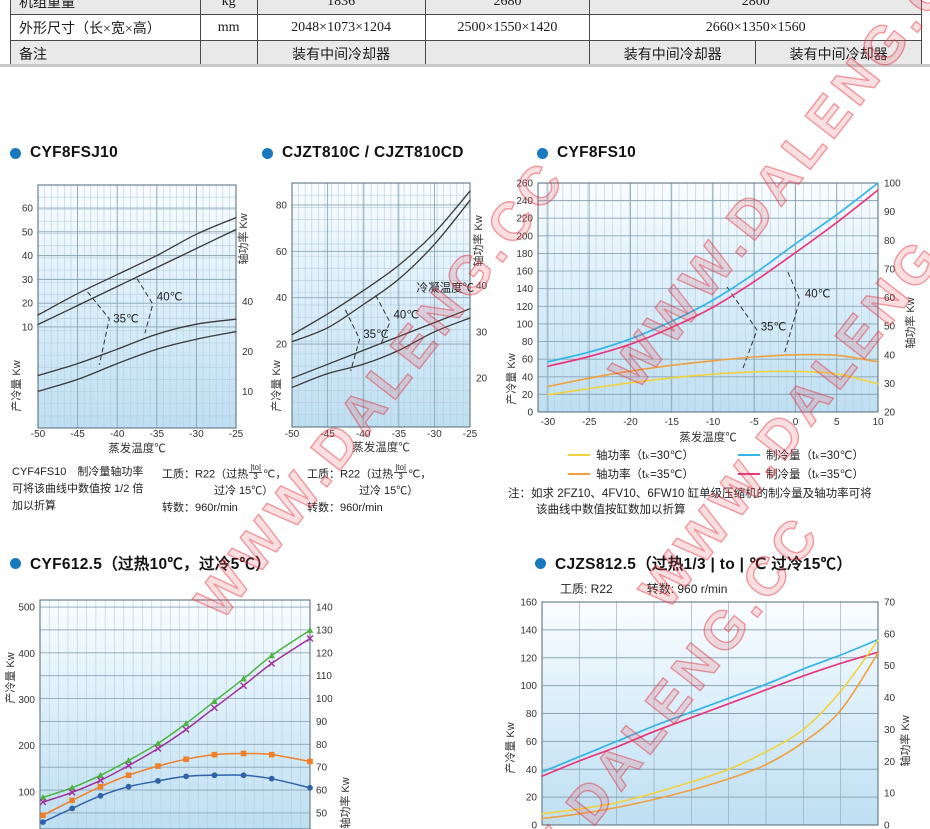 This screenshot has height=829, width=930. I want to click on svg-text: 0, so click(534, 825).